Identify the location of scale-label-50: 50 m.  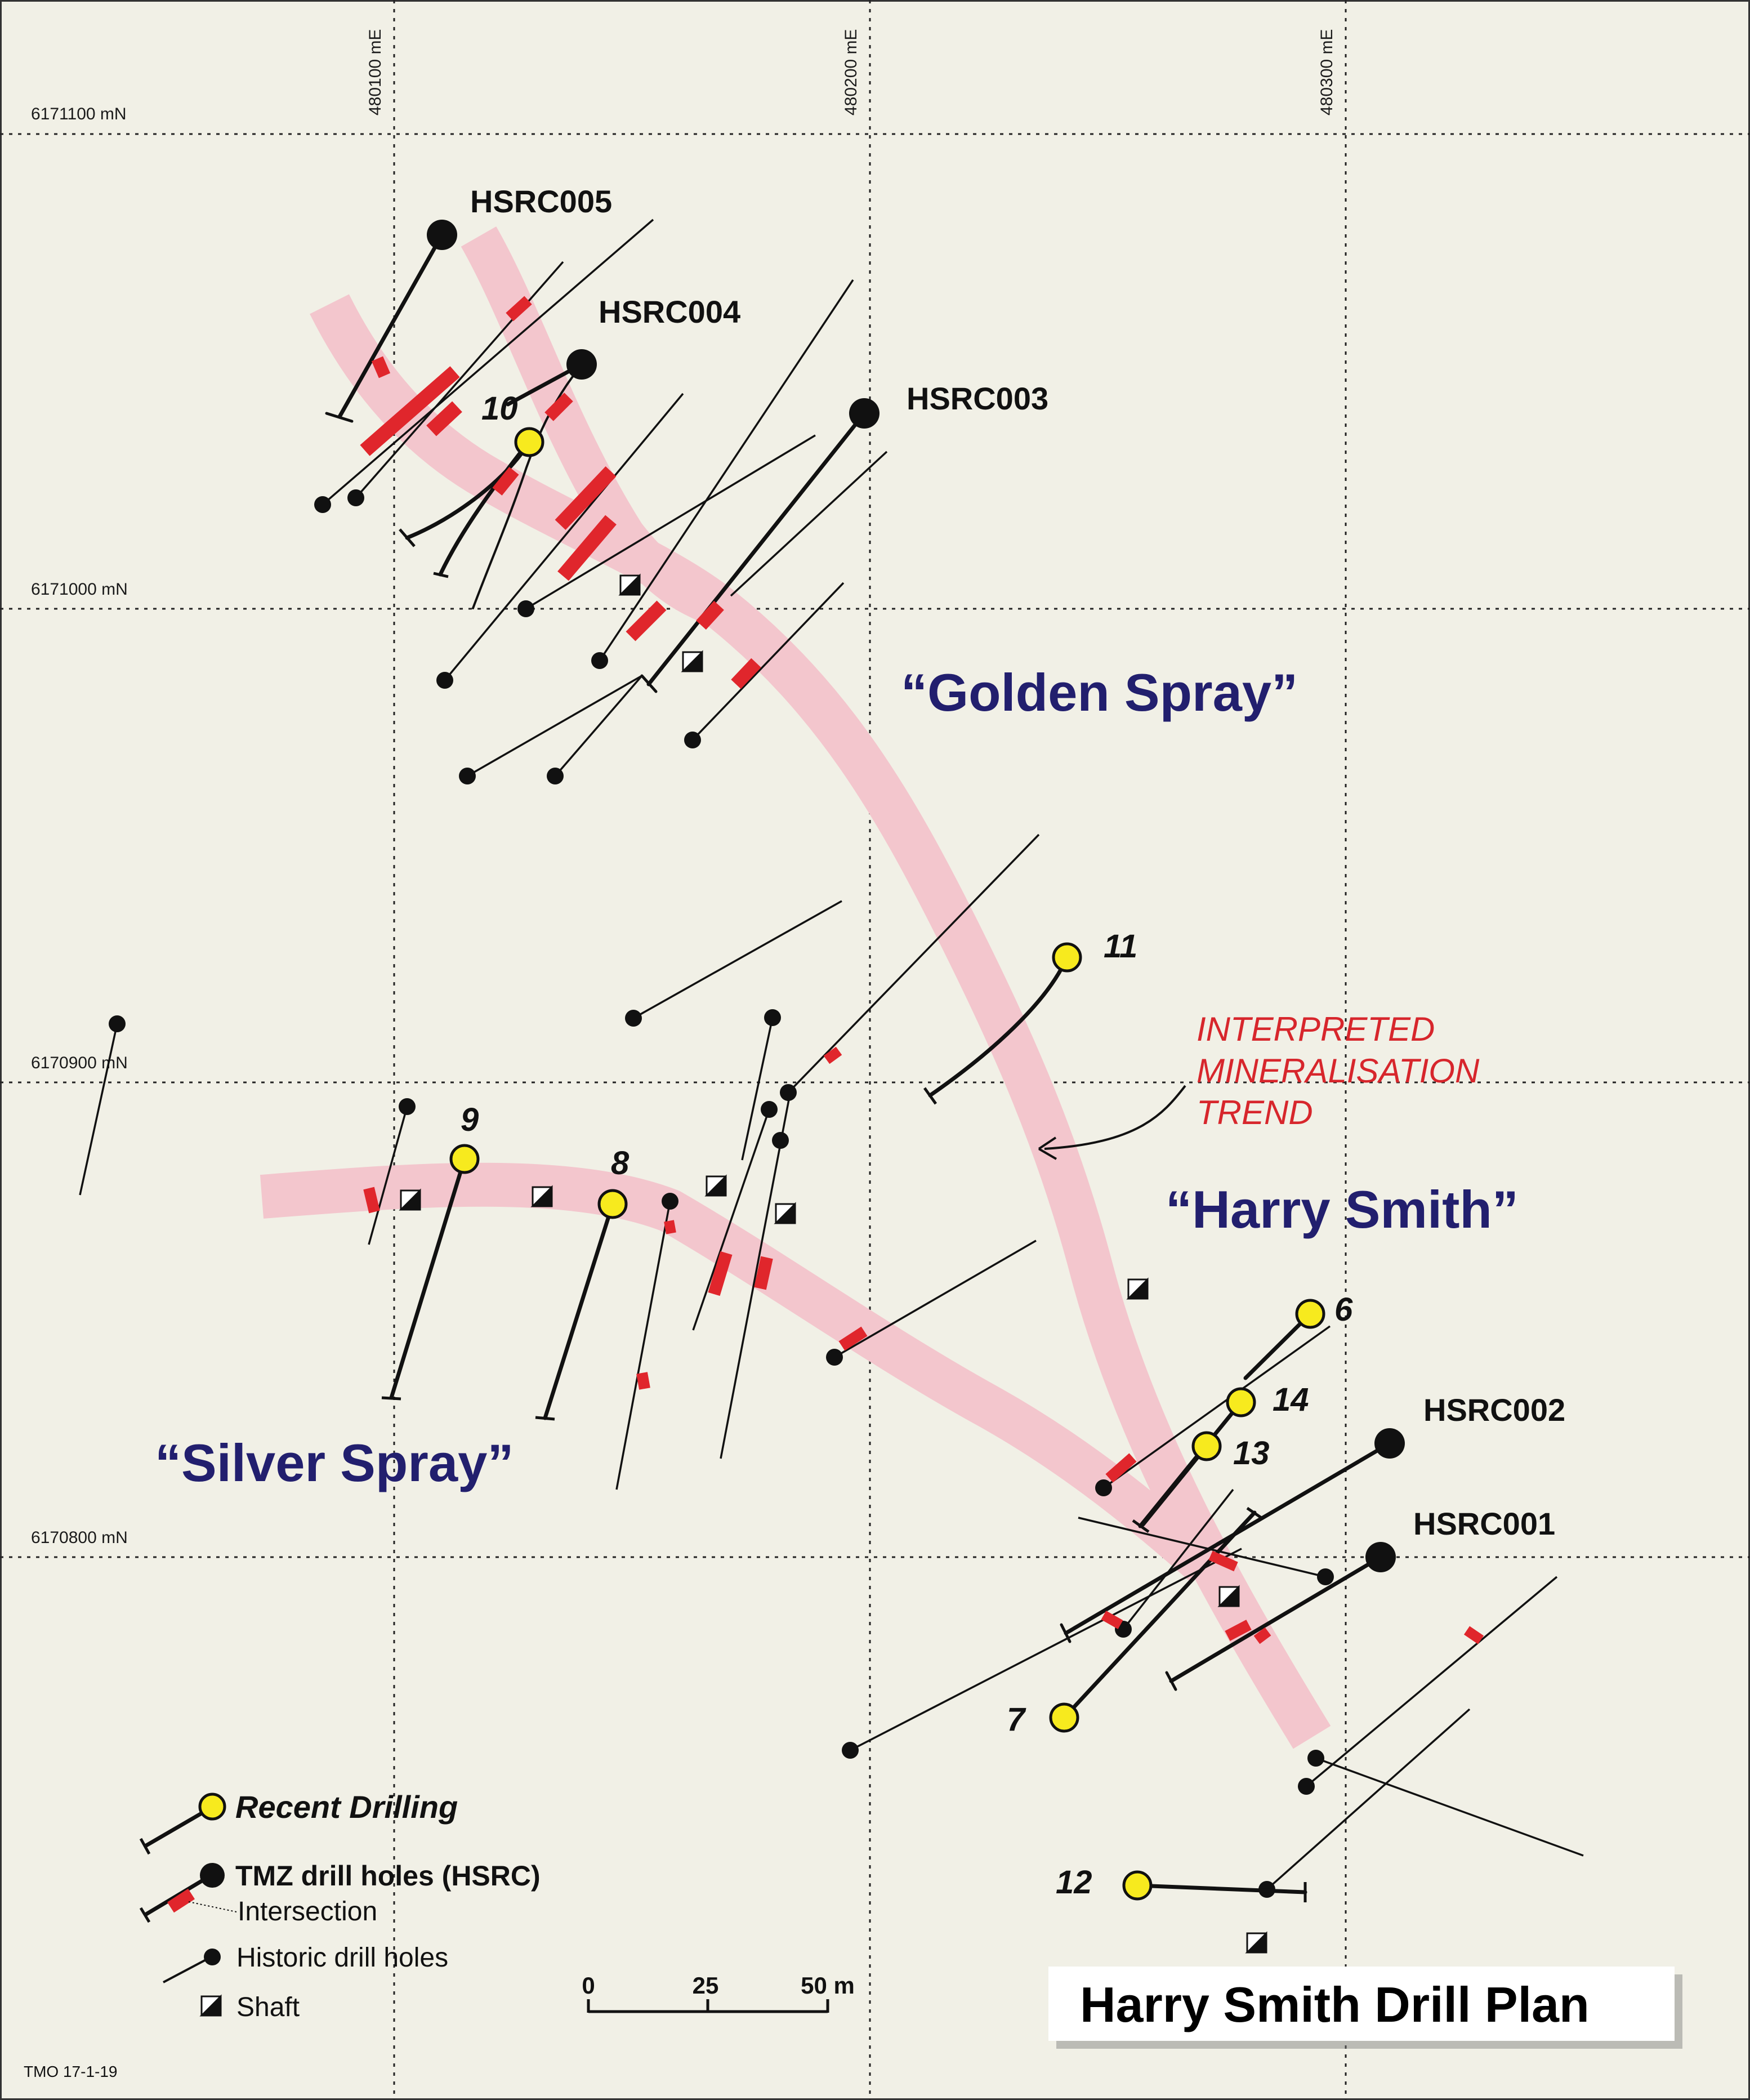
(828, 1986).